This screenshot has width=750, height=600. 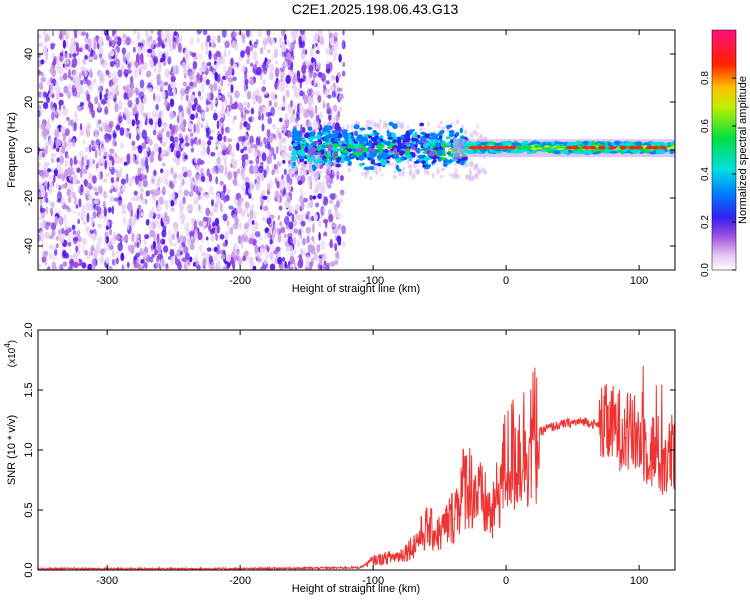 I want to click on spectrogram-y-axis-title: Frequency (Hz), so click(x=12, y=150).